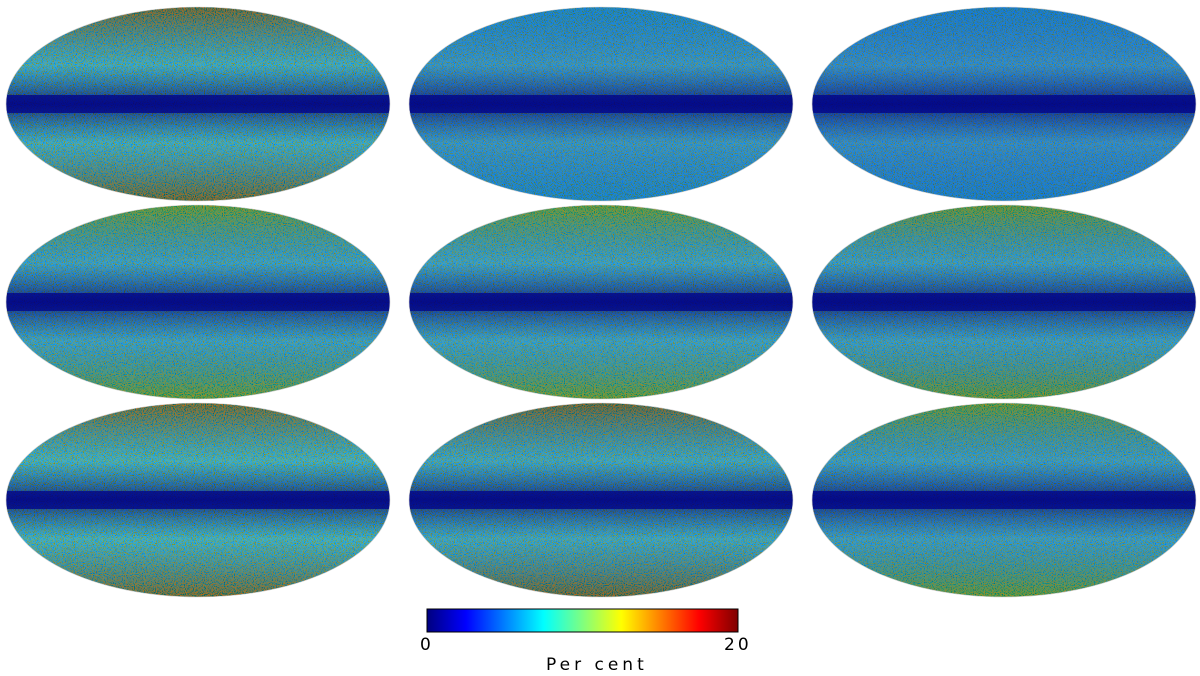 Image resolution: width=1200 pixels, height=676 pixels. I want to click on colorbar, so click(582, 620).